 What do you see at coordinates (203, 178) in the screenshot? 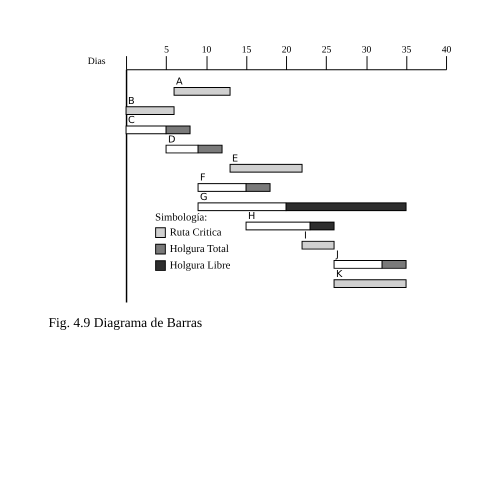
I see `y-tick-label: F` at bounding box center [203, 178].